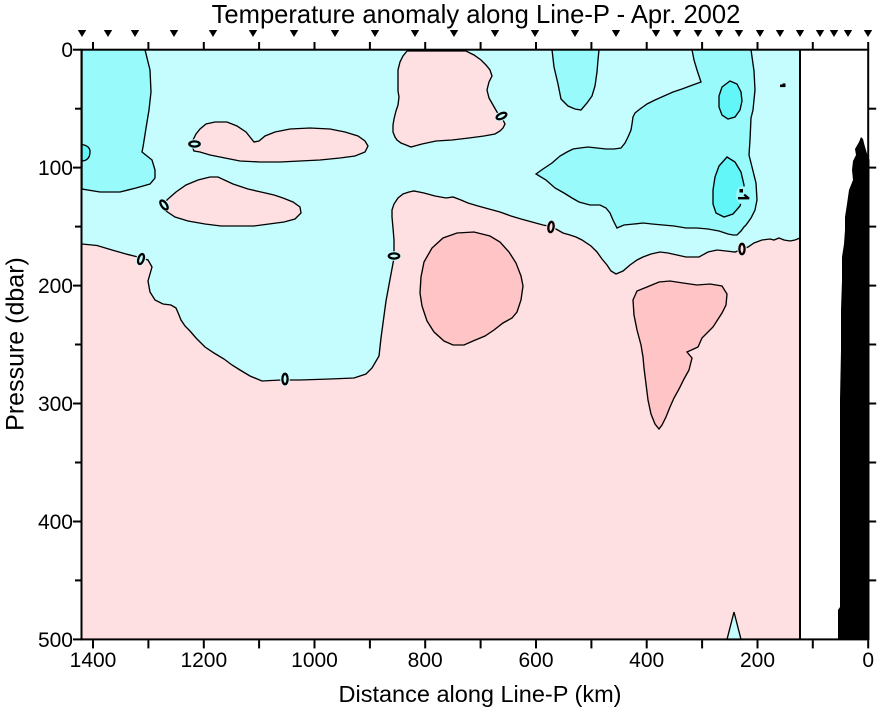  I want to click on svg-text: 1000, so click(314, 660).